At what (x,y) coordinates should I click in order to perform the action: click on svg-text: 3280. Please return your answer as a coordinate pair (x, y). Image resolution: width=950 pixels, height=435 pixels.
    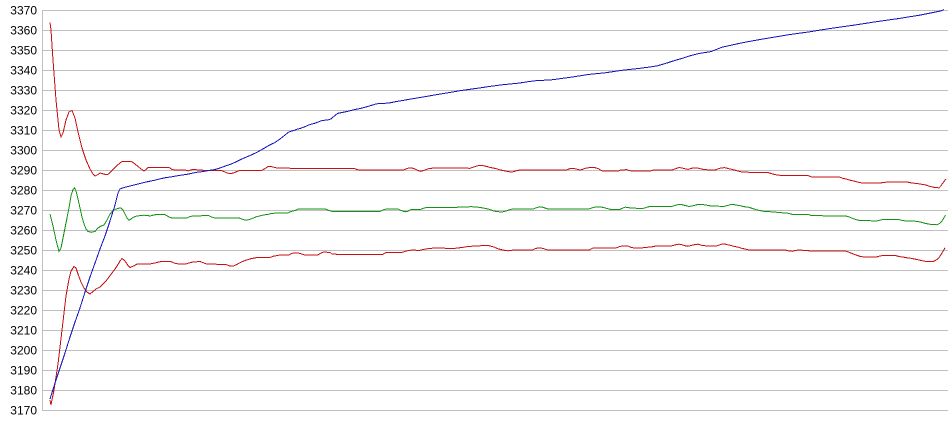
    Looking at the image, I should click on (23, 190).